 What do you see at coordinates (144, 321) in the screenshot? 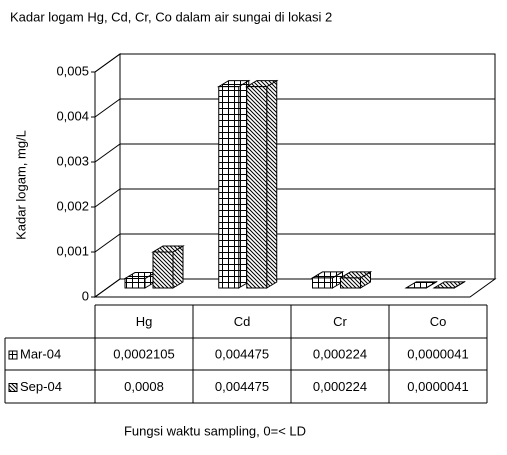
I see `table-header: Hg` at bounding box center [144, 321].